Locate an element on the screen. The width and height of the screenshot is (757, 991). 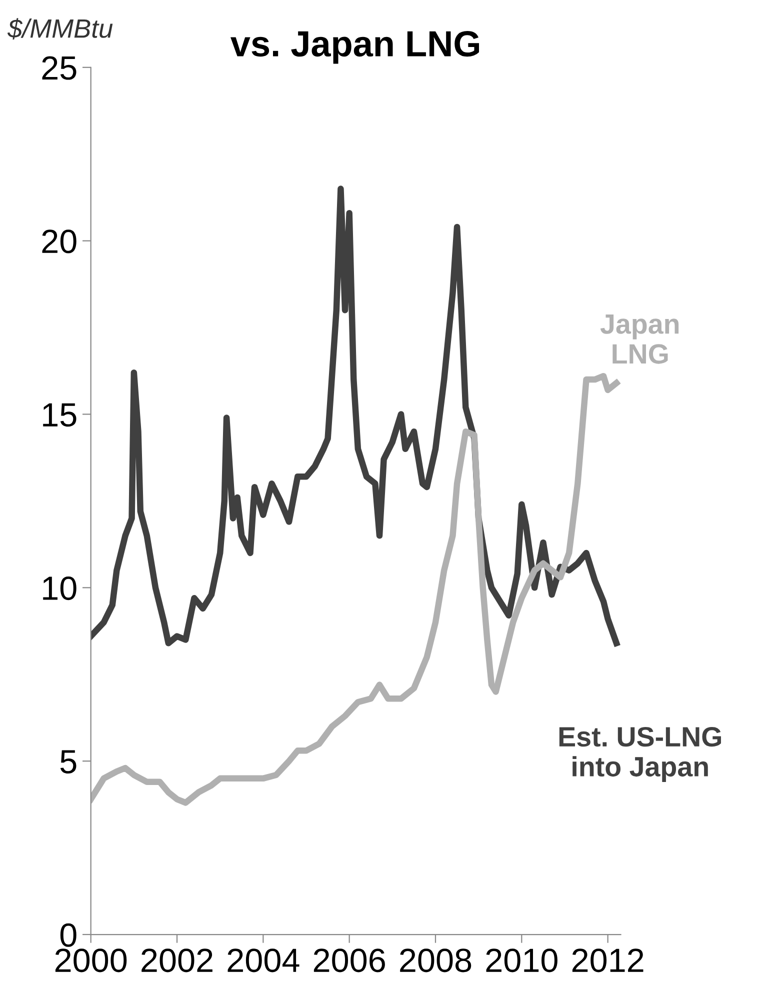
y-tick-label: 25 is located at coordinates (59, 68).